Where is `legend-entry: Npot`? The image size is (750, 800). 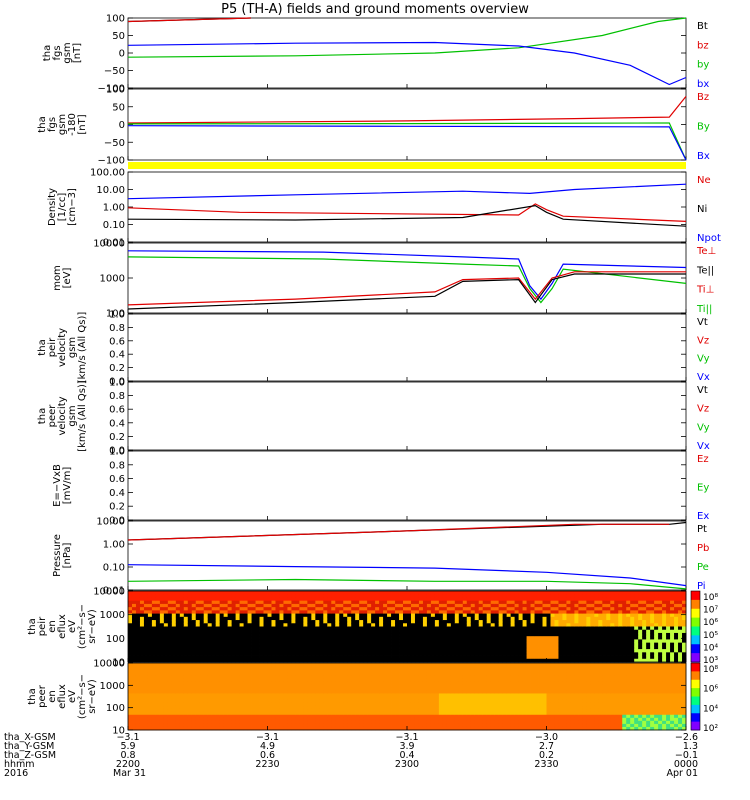 legend-entry: Npot is located at coordinates (709, 238).